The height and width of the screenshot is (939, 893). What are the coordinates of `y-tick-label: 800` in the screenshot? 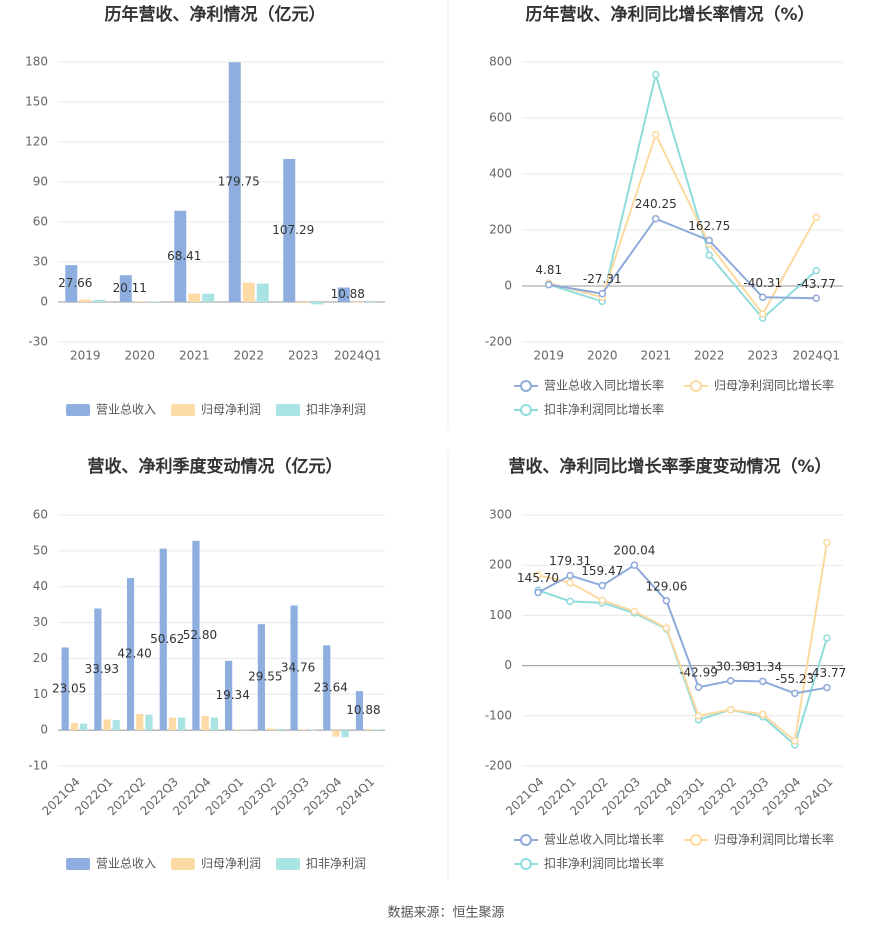 It's located at (500, 62).